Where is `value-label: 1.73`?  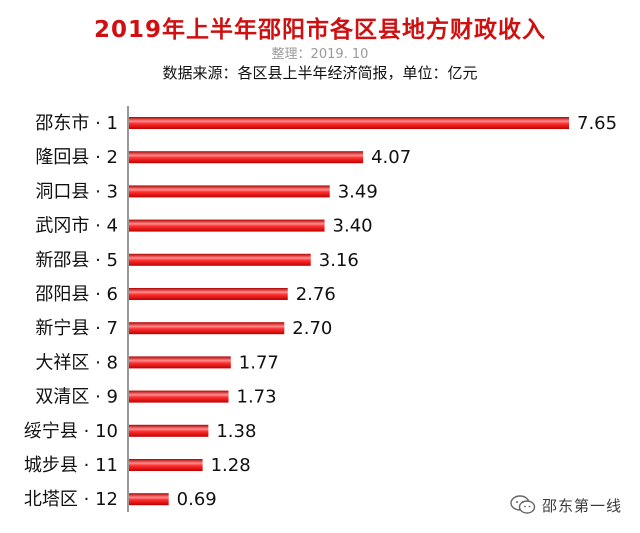
value-label: 1.73 is located at coordinates (257, 397).